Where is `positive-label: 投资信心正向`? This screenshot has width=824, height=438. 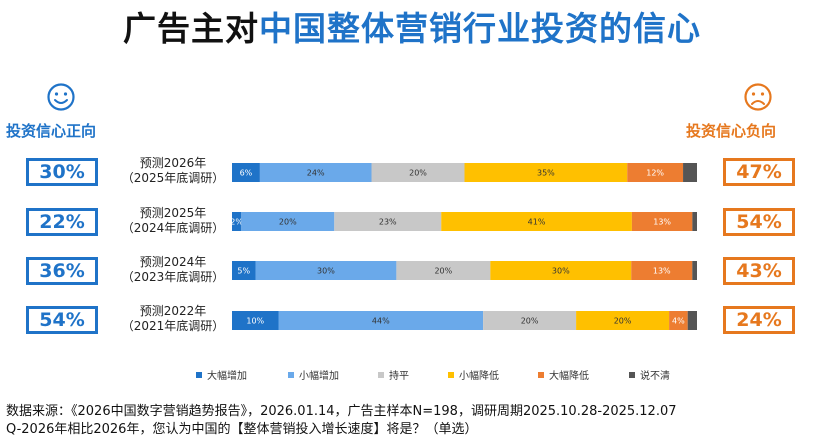 positive-label: 投资信心正向 is located at coordinates (51, 131).